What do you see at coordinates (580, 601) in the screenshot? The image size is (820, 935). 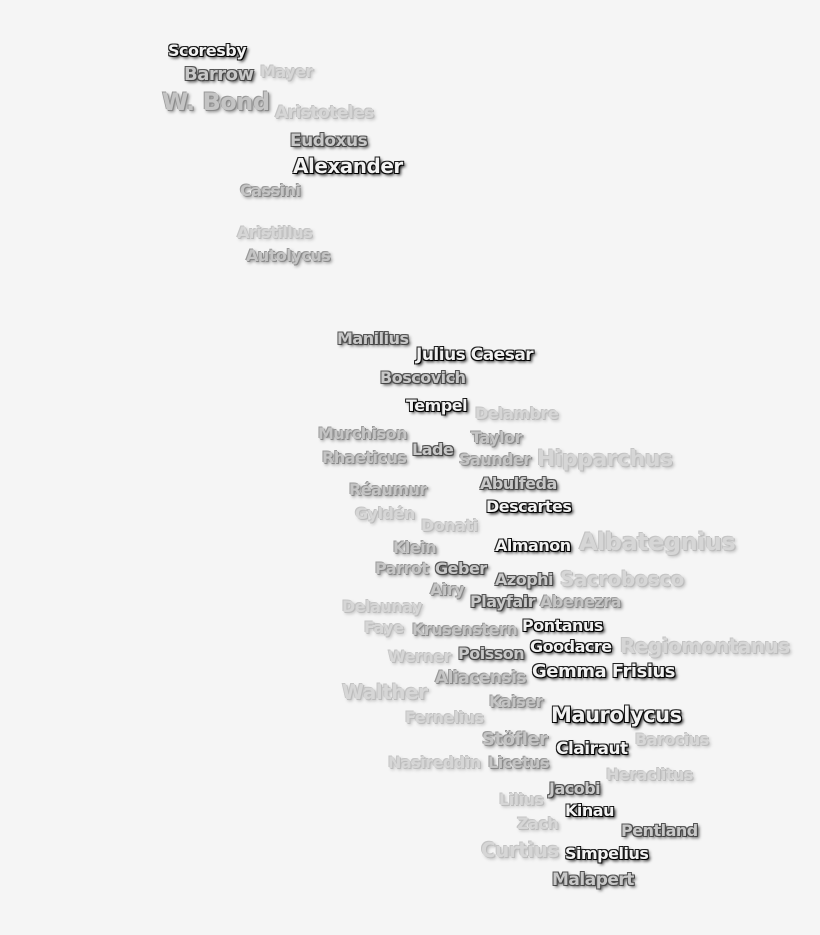 I see `crater-label: Abenezra` at bounding box center [580, 601].